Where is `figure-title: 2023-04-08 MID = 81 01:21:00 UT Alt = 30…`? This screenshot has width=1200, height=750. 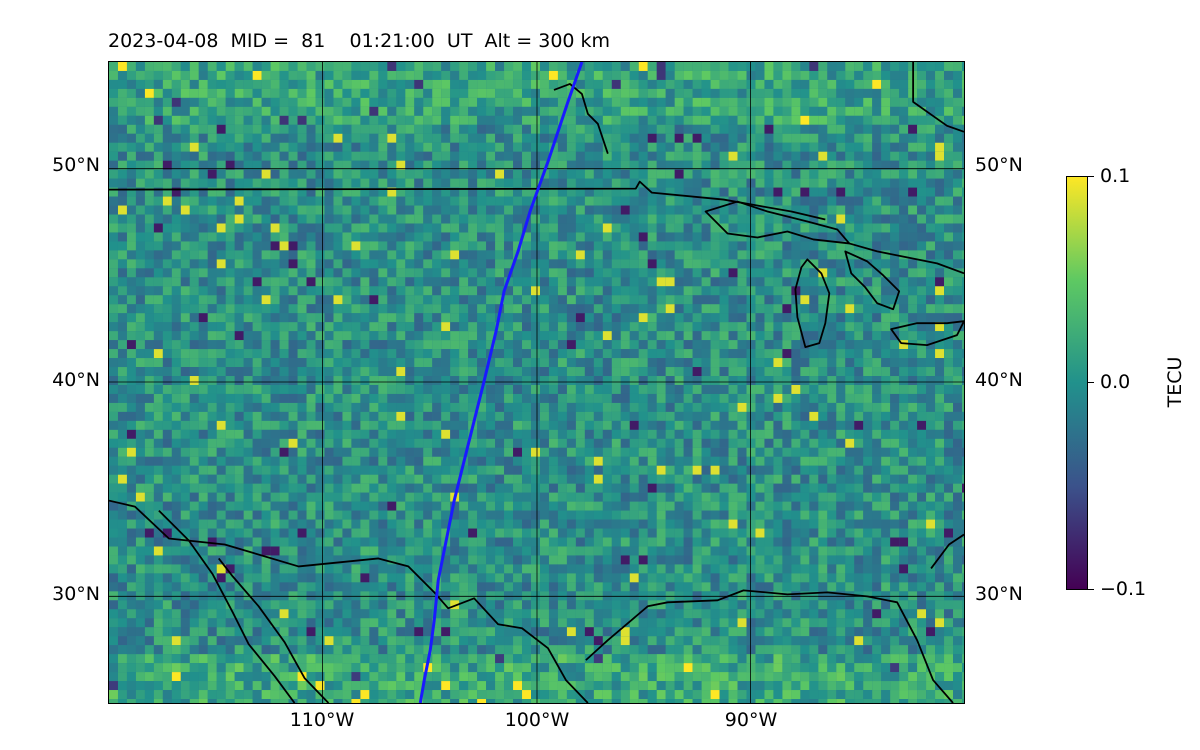 figure-title: 2023-04-08 MID = 81 01:21:00 UT Alt = 30… is located at coordinates (359, 41).